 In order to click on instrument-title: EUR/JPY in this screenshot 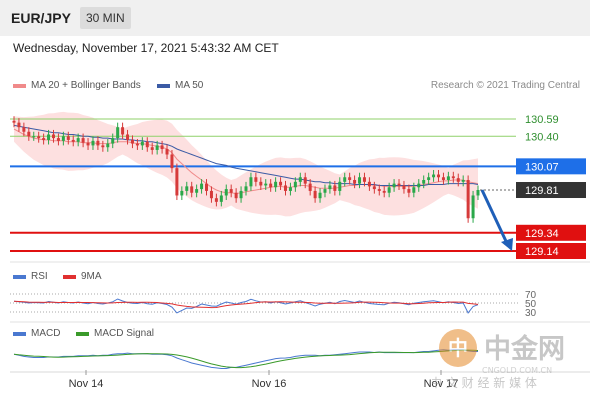, I will do `click(41, 18)`.